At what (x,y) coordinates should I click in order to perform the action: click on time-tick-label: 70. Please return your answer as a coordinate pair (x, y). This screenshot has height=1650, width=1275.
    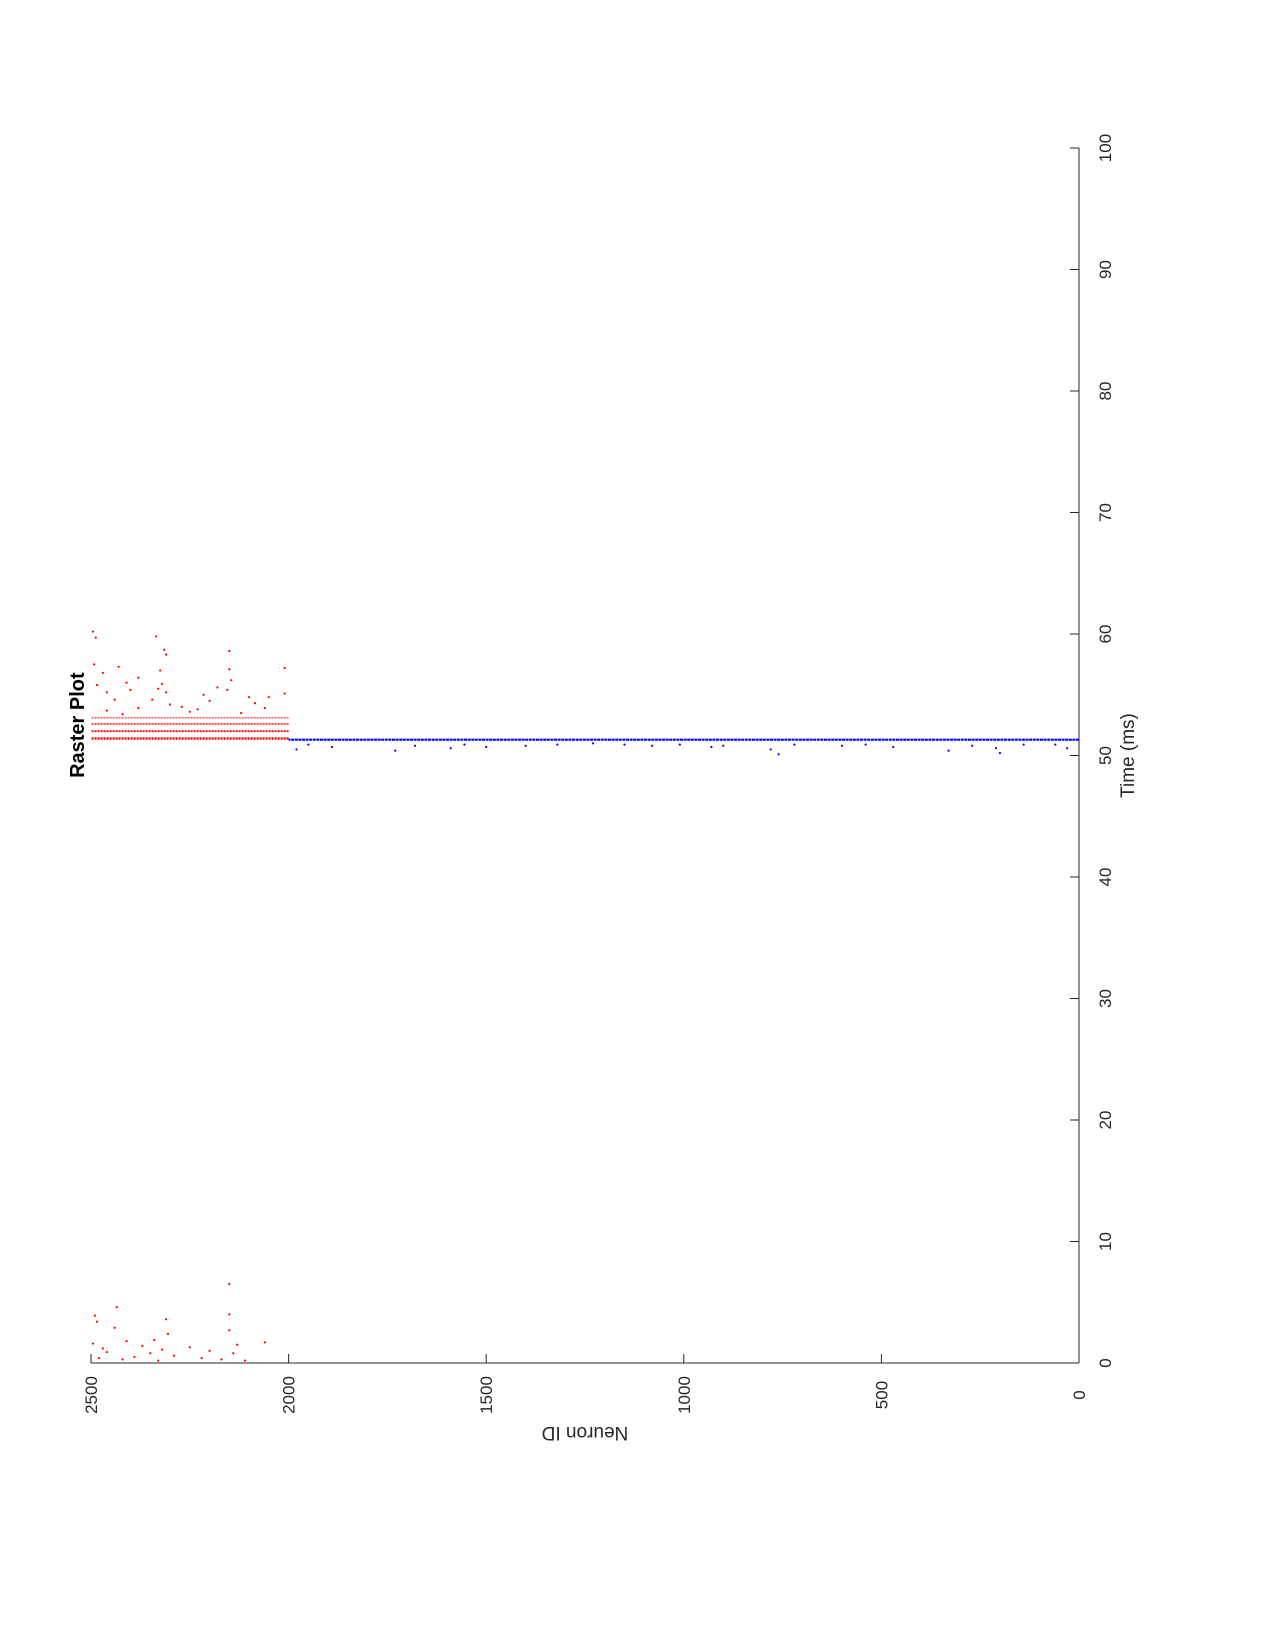
    Looking at the image, I should click on (1105, 512).